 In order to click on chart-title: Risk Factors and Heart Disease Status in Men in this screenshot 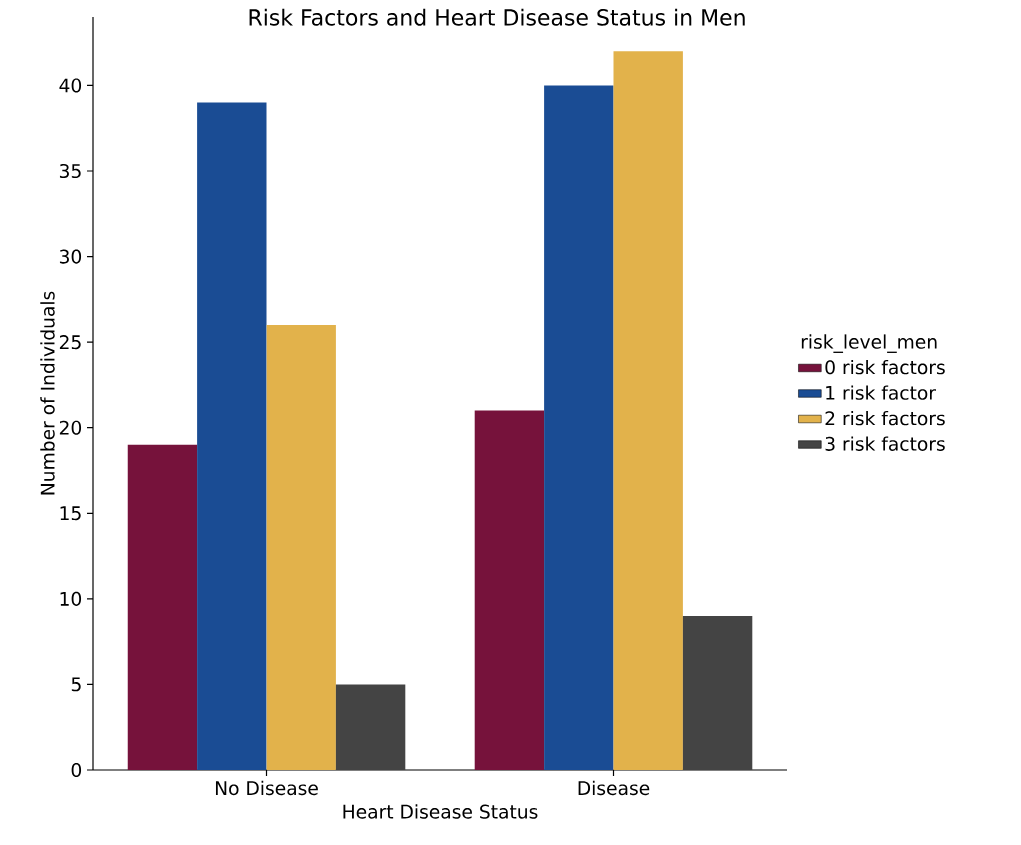, I will do `click(497, 17)`.